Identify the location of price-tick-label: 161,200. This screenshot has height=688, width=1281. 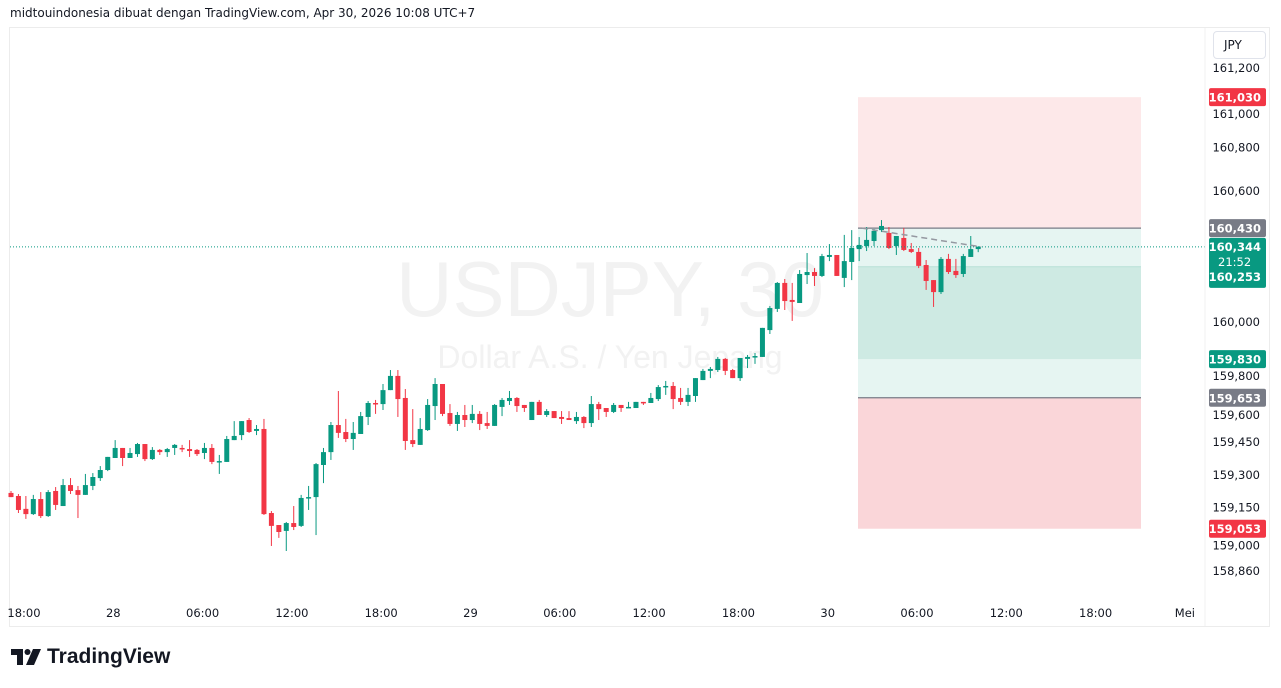
(1236, 68).